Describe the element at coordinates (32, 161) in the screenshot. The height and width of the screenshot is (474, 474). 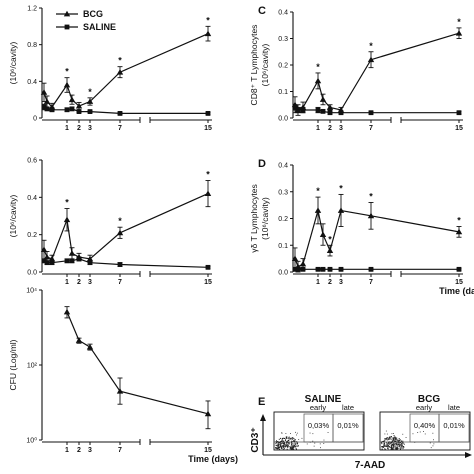
I see `y-tick-label: 0.6` at that location.